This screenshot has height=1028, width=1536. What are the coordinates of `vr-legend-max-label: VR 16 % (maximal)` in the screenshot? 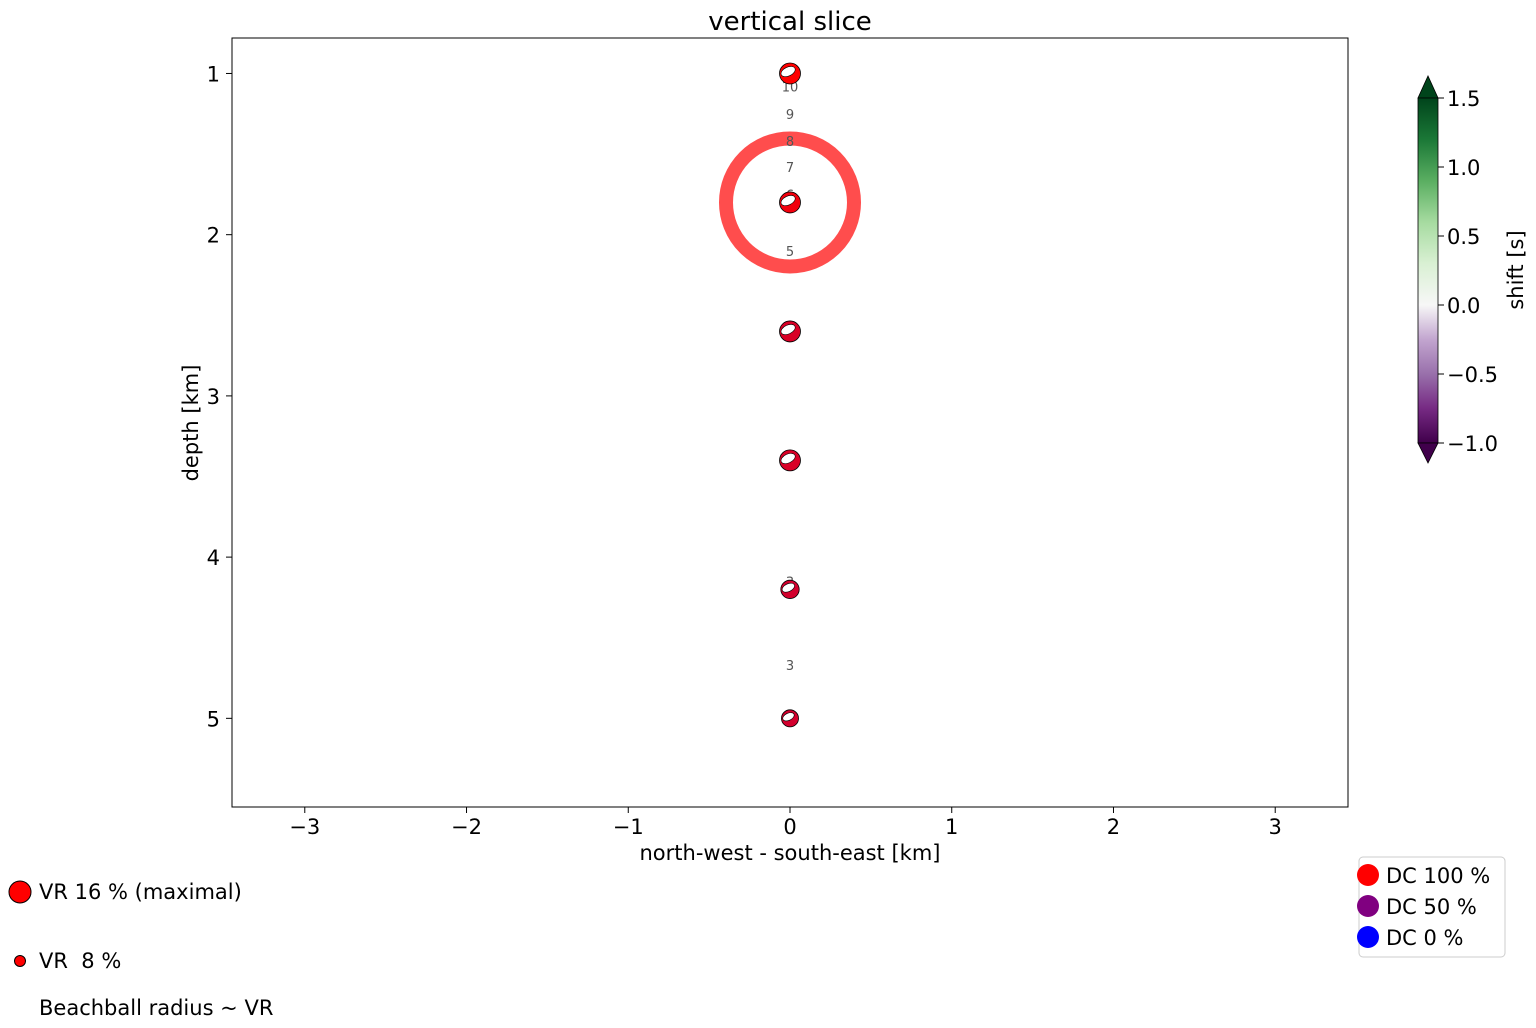 It's located at (140, 892).